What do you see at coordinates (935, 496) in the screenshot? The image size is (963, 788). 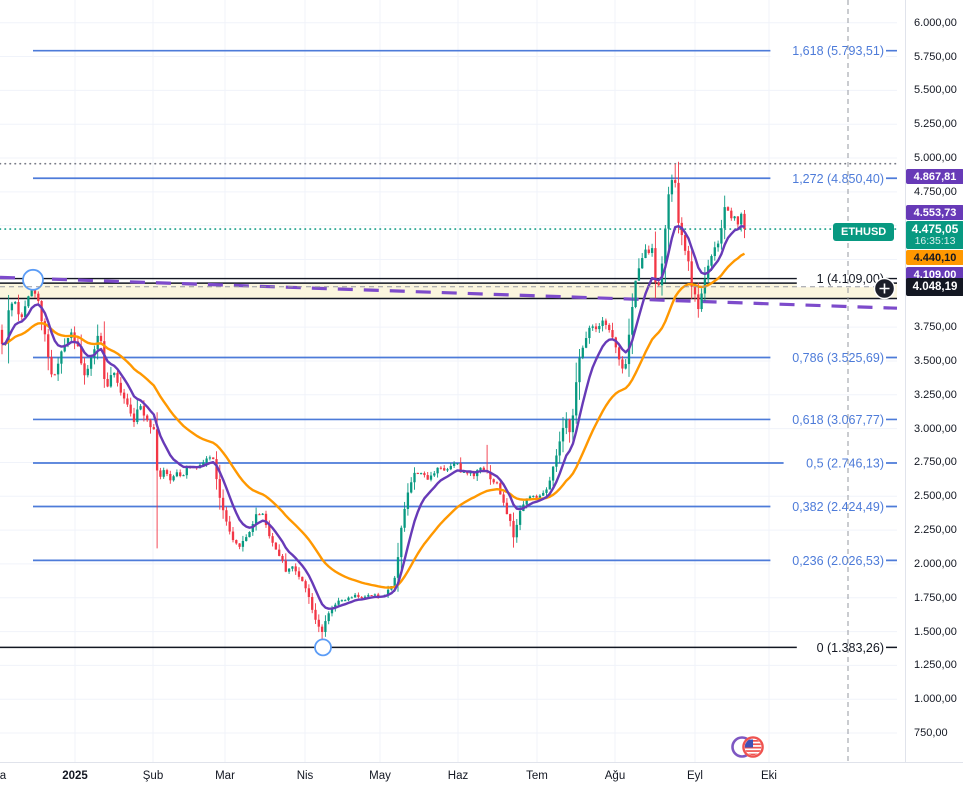 I see `y-axis-tick: 2.500,00` at bounding box center [935, 496].